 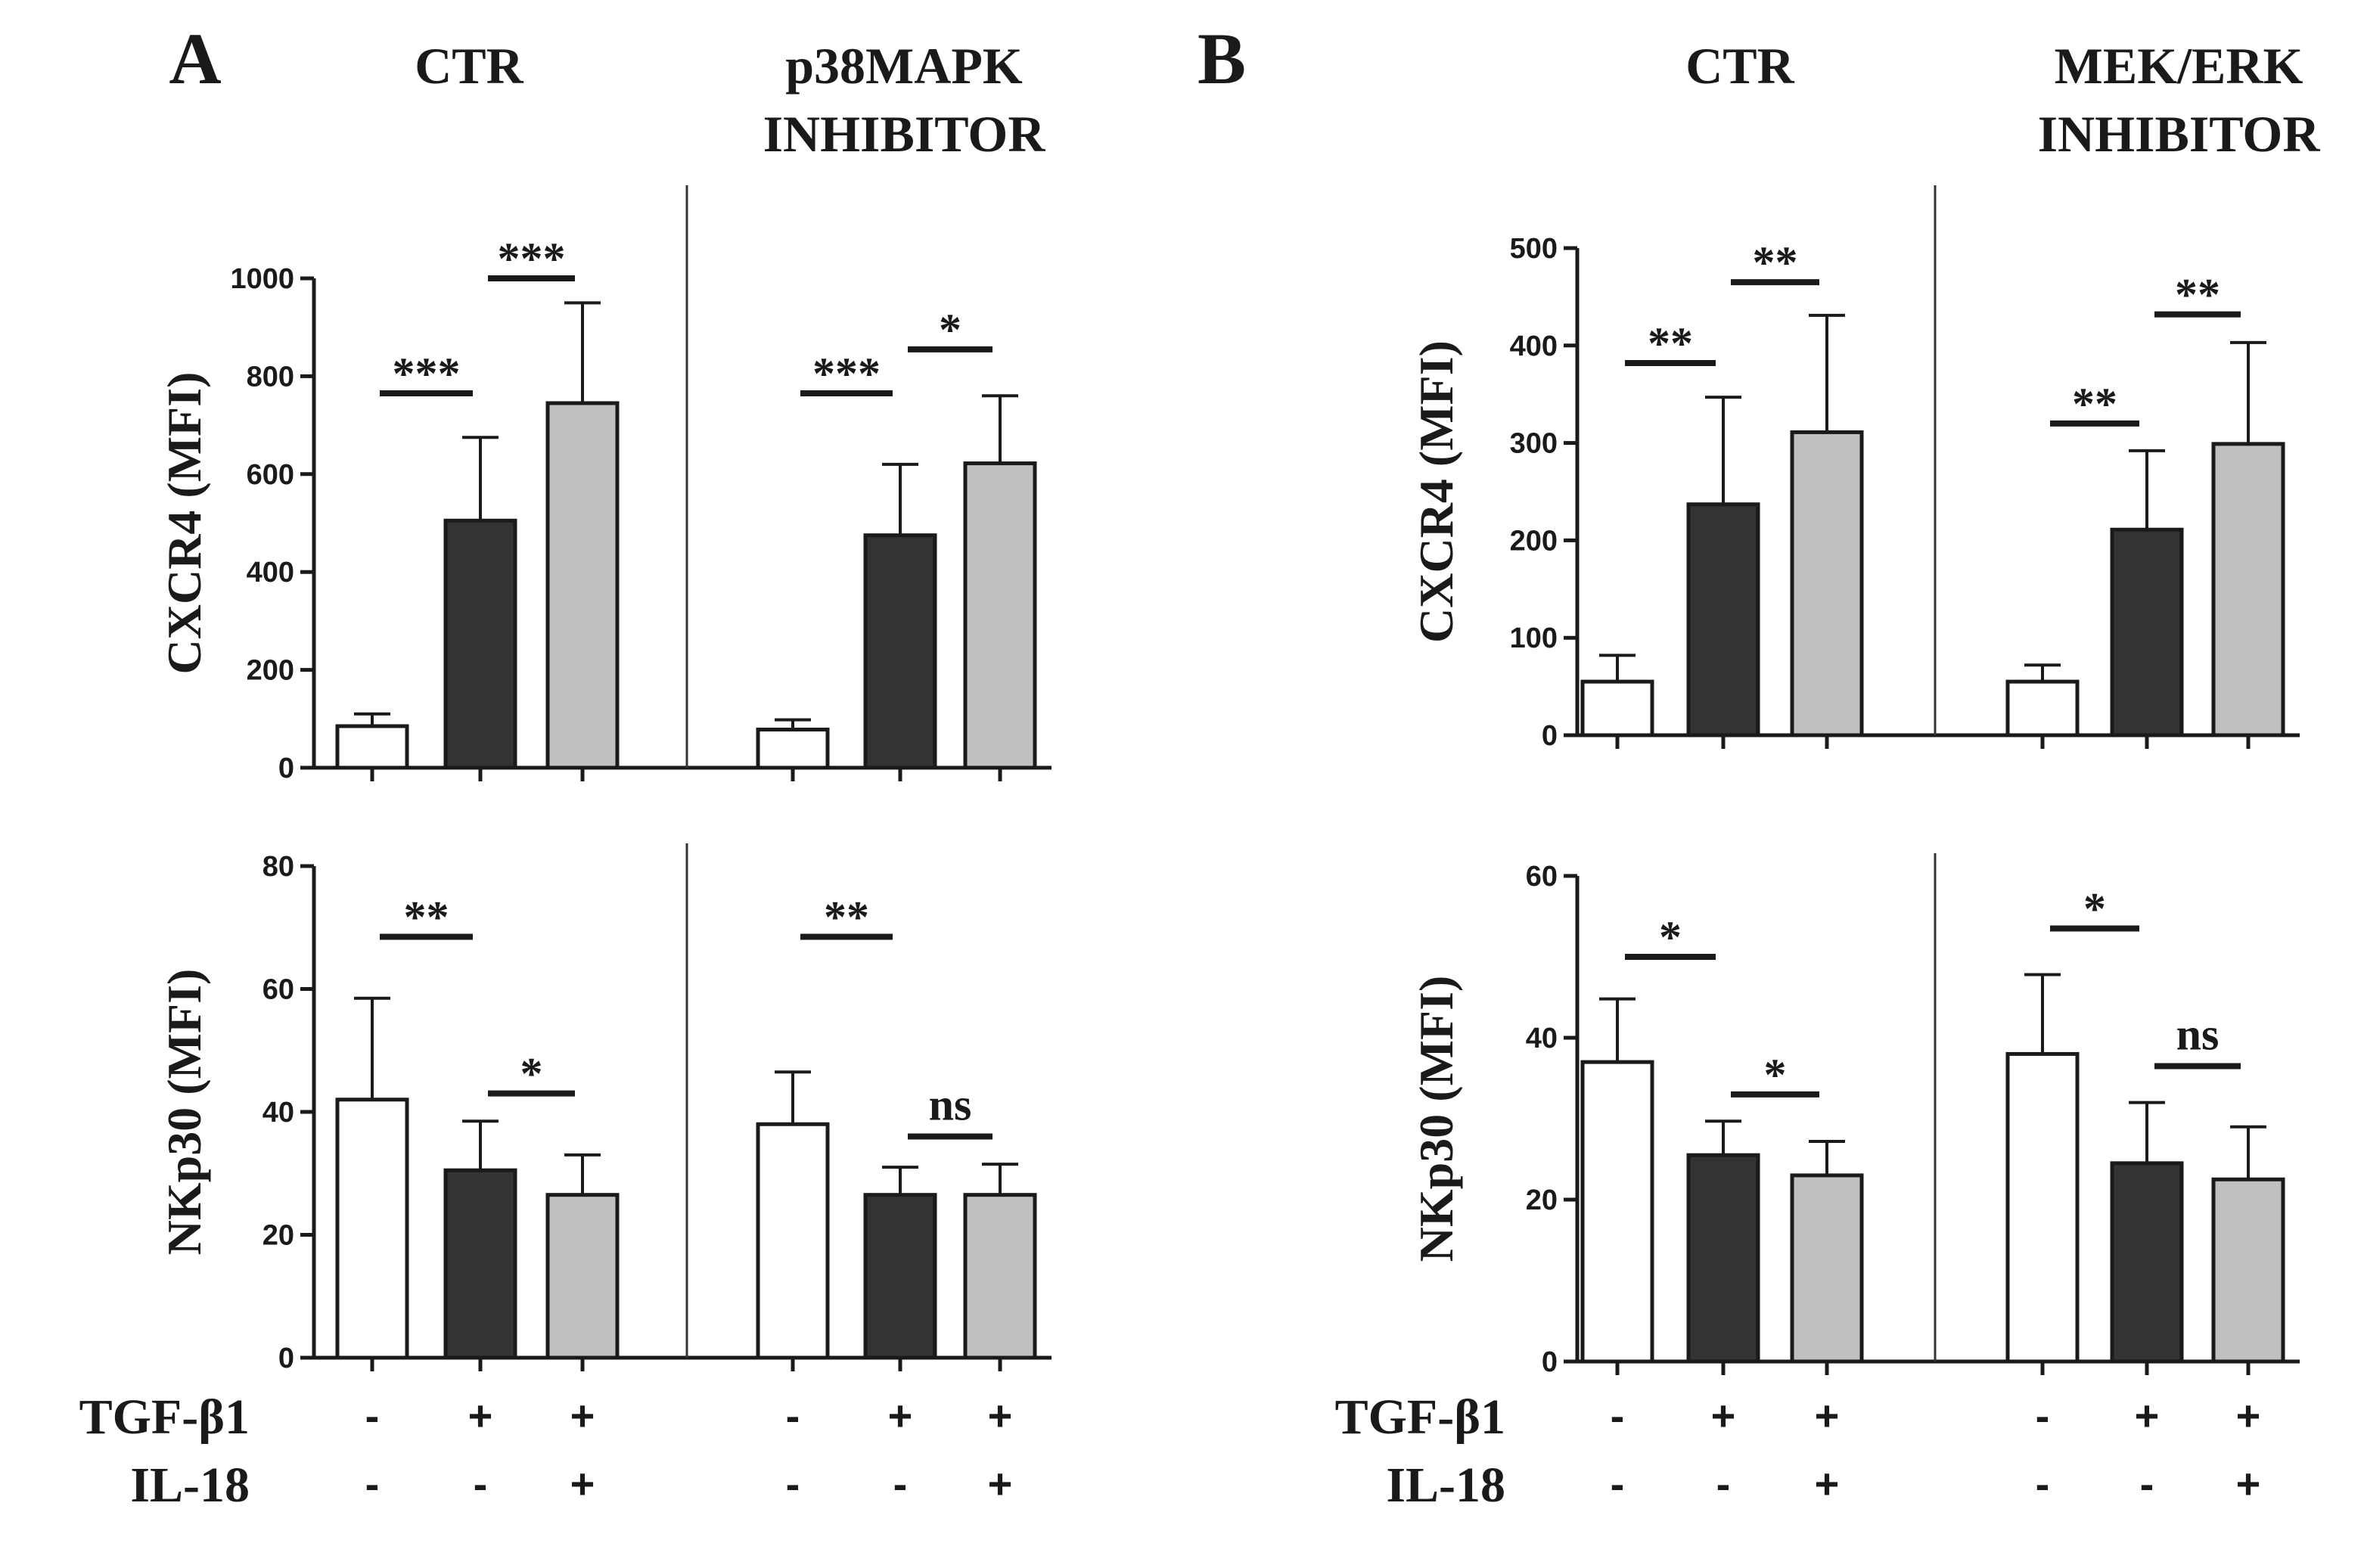 I want to click on y-tick-label: 400, so click(x=1534, y=347).